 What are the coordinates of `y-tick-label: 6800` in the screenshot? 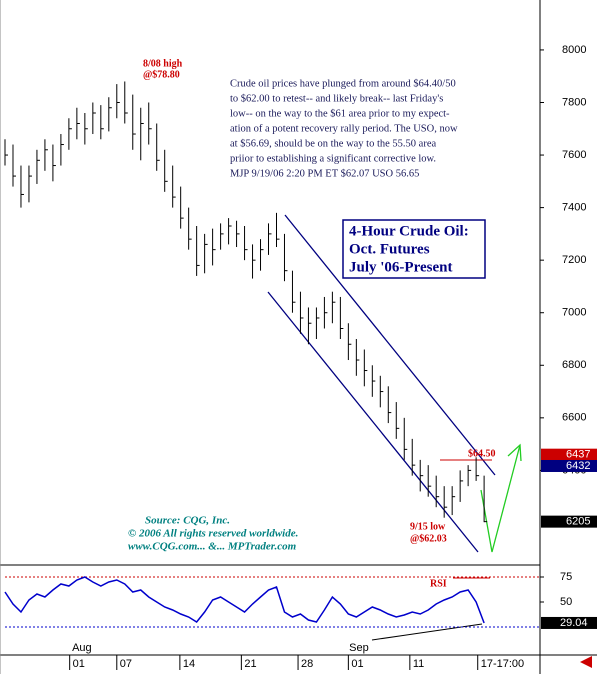 It's located at (574, 365).